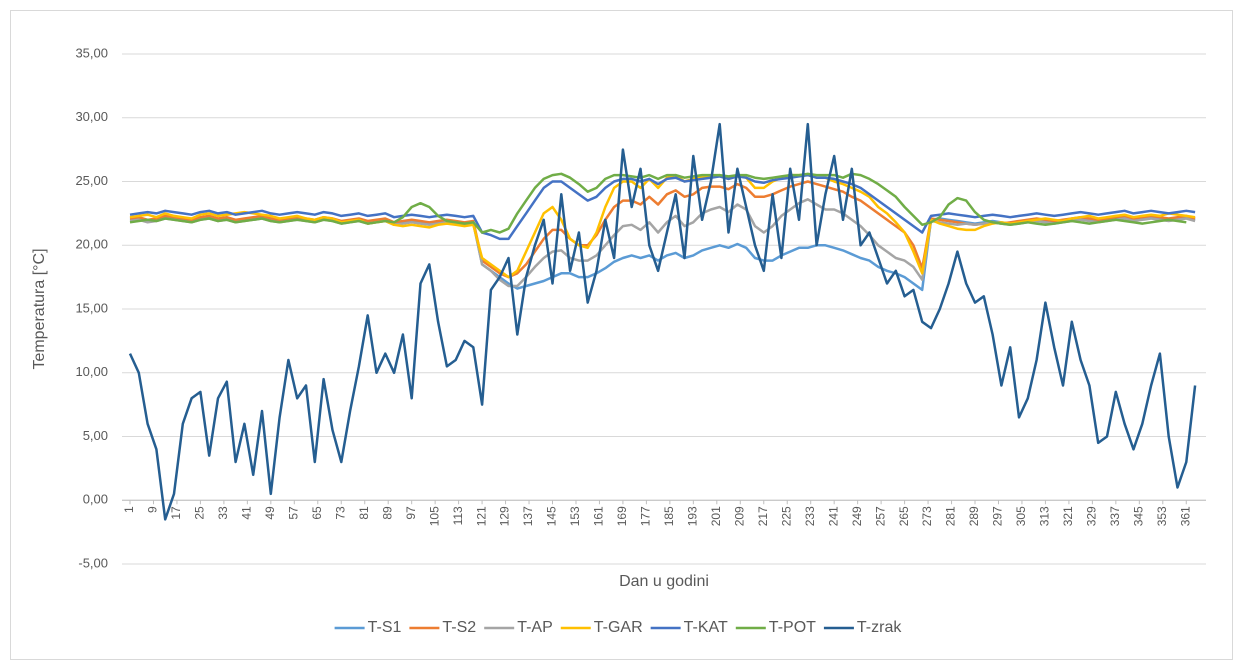 This screenshot has width=1244, height=671. Describe the element at coordinates (91, 371) in the screenshot. I see `y-tick-label: 10,00` at that location.